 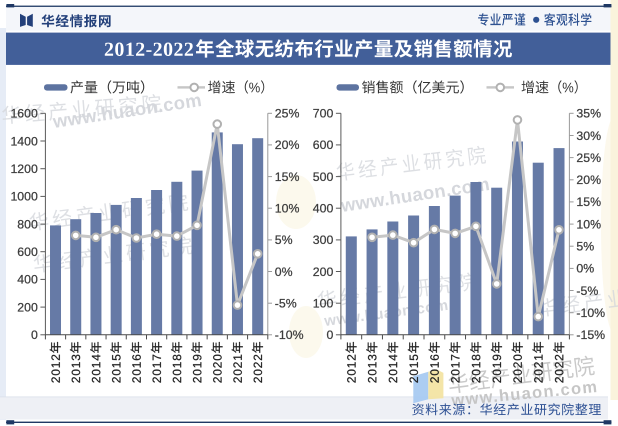 I want to click on svg-text: 35%, so click(x=588, y=114).